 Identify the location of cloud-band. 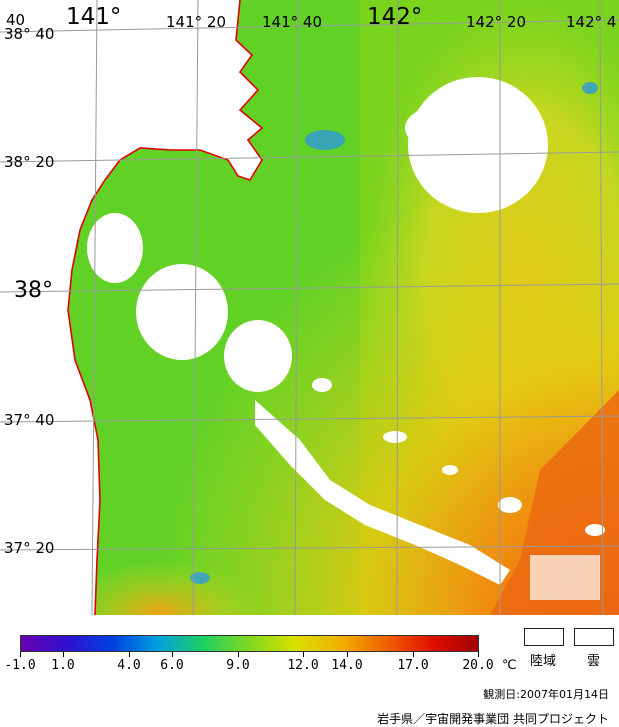
(382, 492).